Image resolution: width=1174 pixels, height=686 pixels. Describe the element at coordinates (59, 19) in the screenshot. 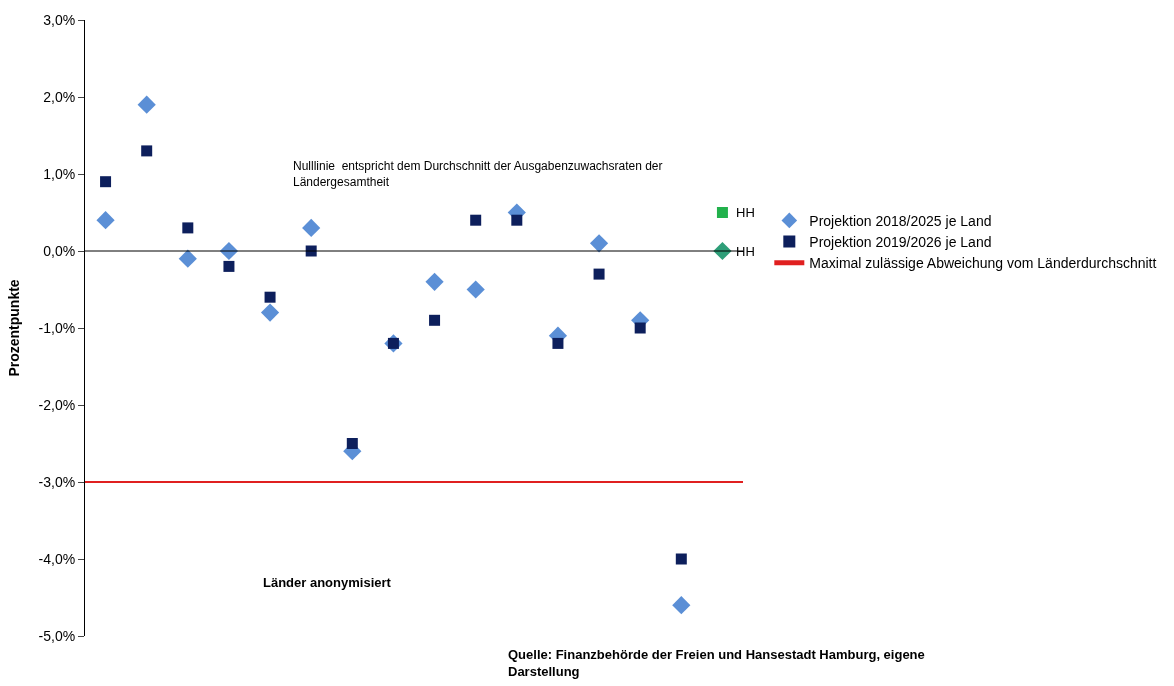

I see `y-tick-label: 3,0%` at that location.